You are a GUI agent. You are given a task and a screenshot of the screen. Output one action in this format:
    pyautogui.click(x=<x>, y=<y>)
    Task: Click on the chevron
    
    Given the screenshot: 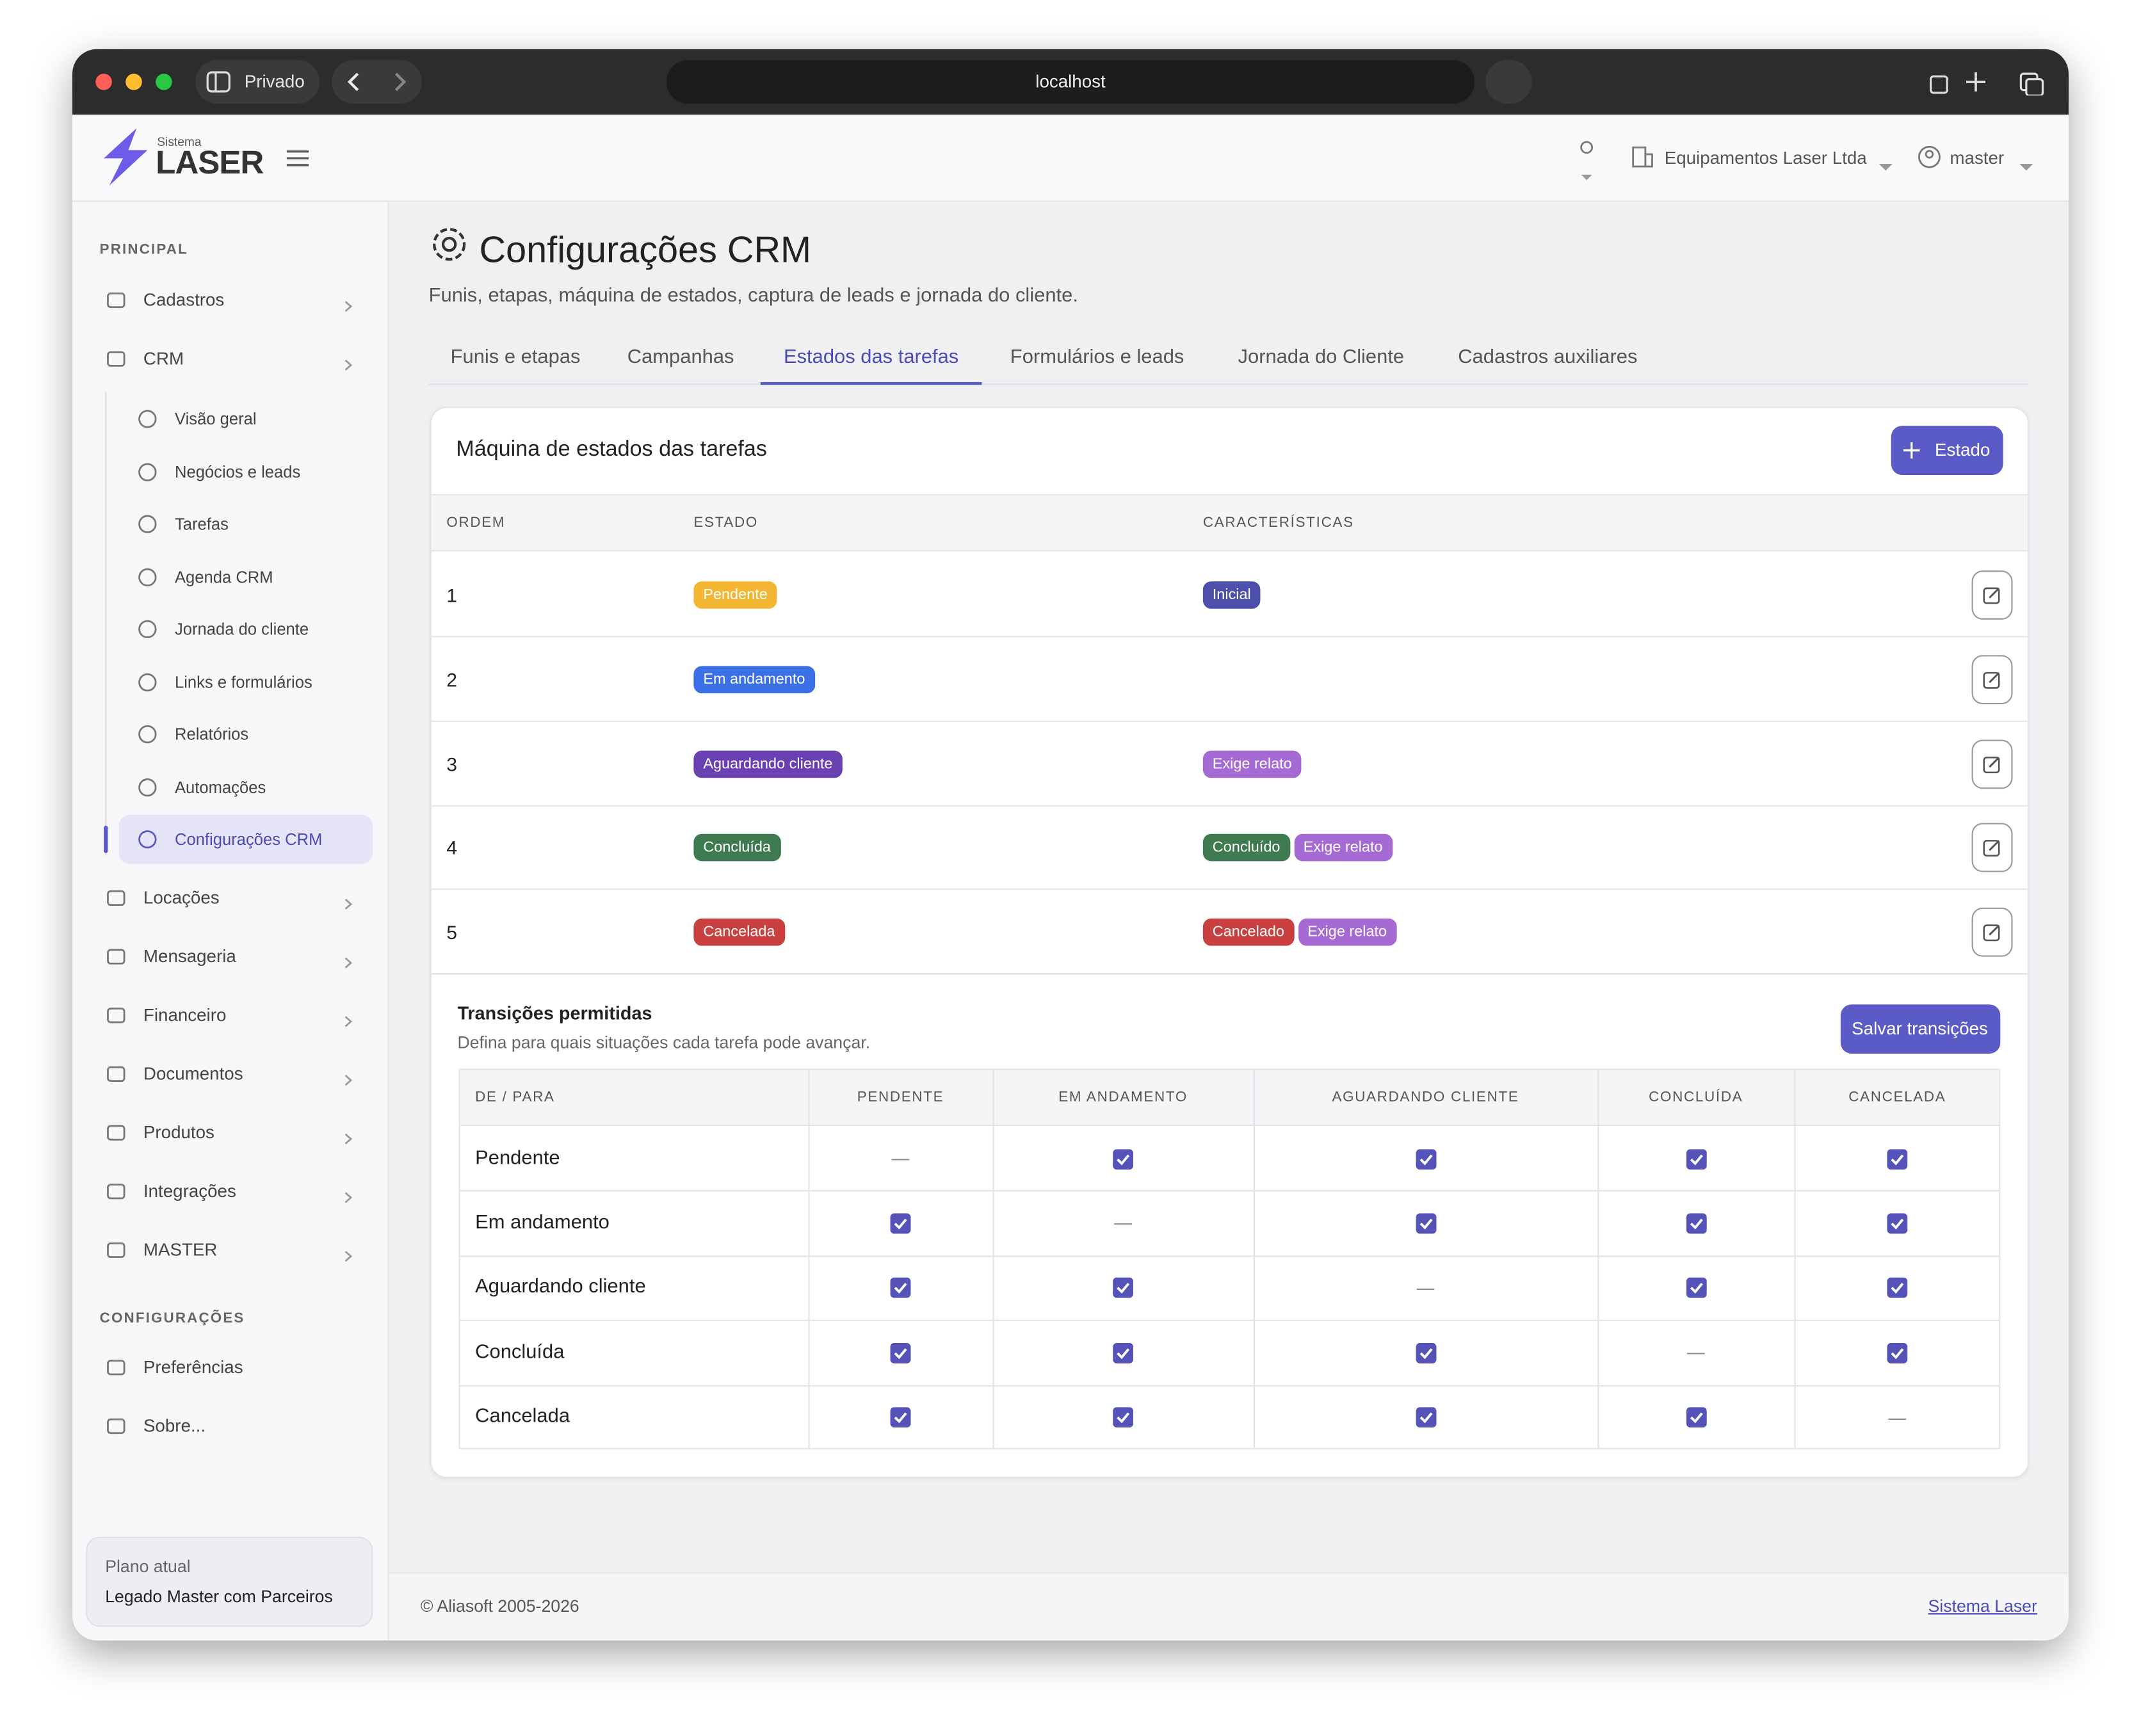 What is the action you would take?
    pyautogui.click(x=348, y=303)
    